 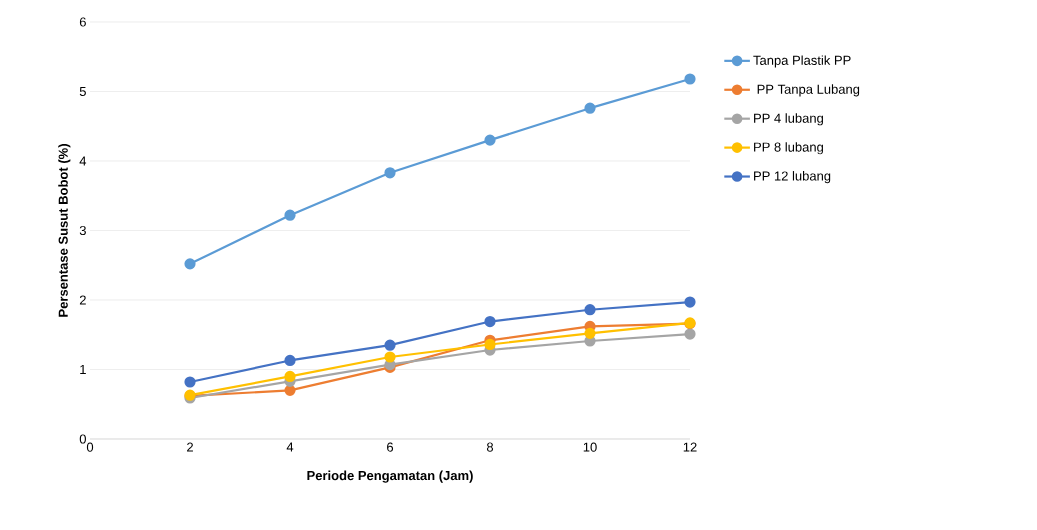 What do you see at coordinates (690, 447) in the screenshot?
I see `x-tick-label: 12` at bounding box center [690, 447].